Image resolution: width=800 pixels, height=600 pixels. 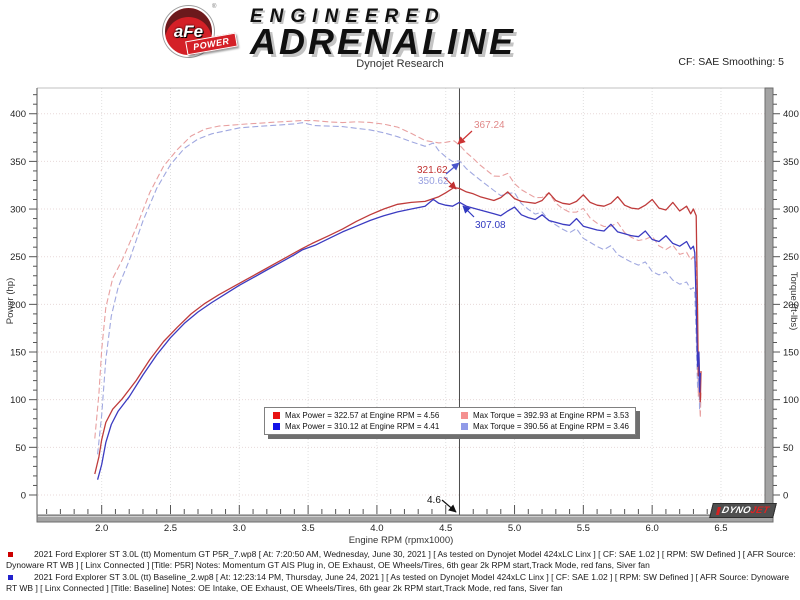 What do you see at coordinates (170, 528) in the screenshot?
I see `svg-text: 2.5` at bounding box center [170, 528].